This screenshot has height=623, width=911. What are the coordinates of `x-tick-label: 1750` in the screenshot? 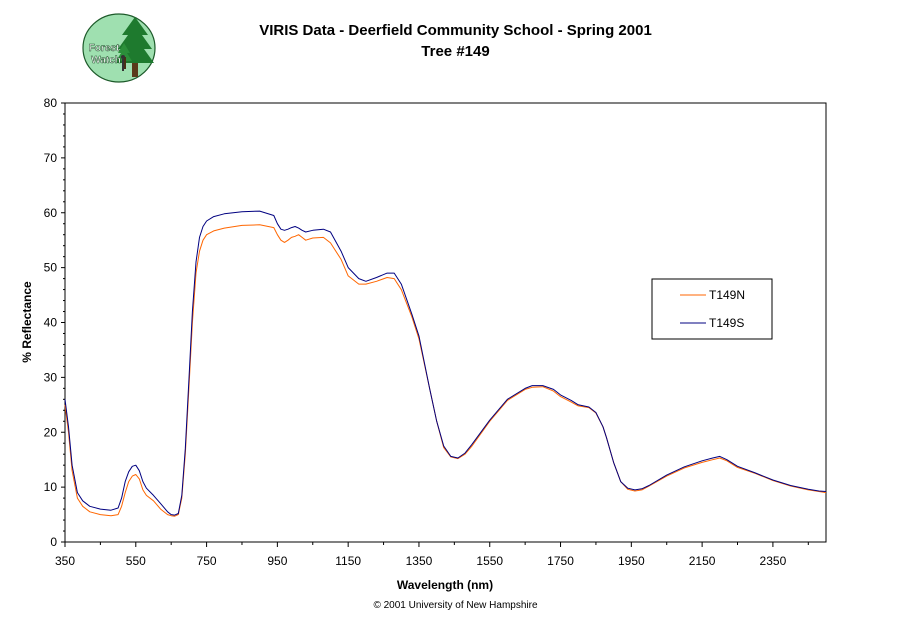 It's located at (560, 561).